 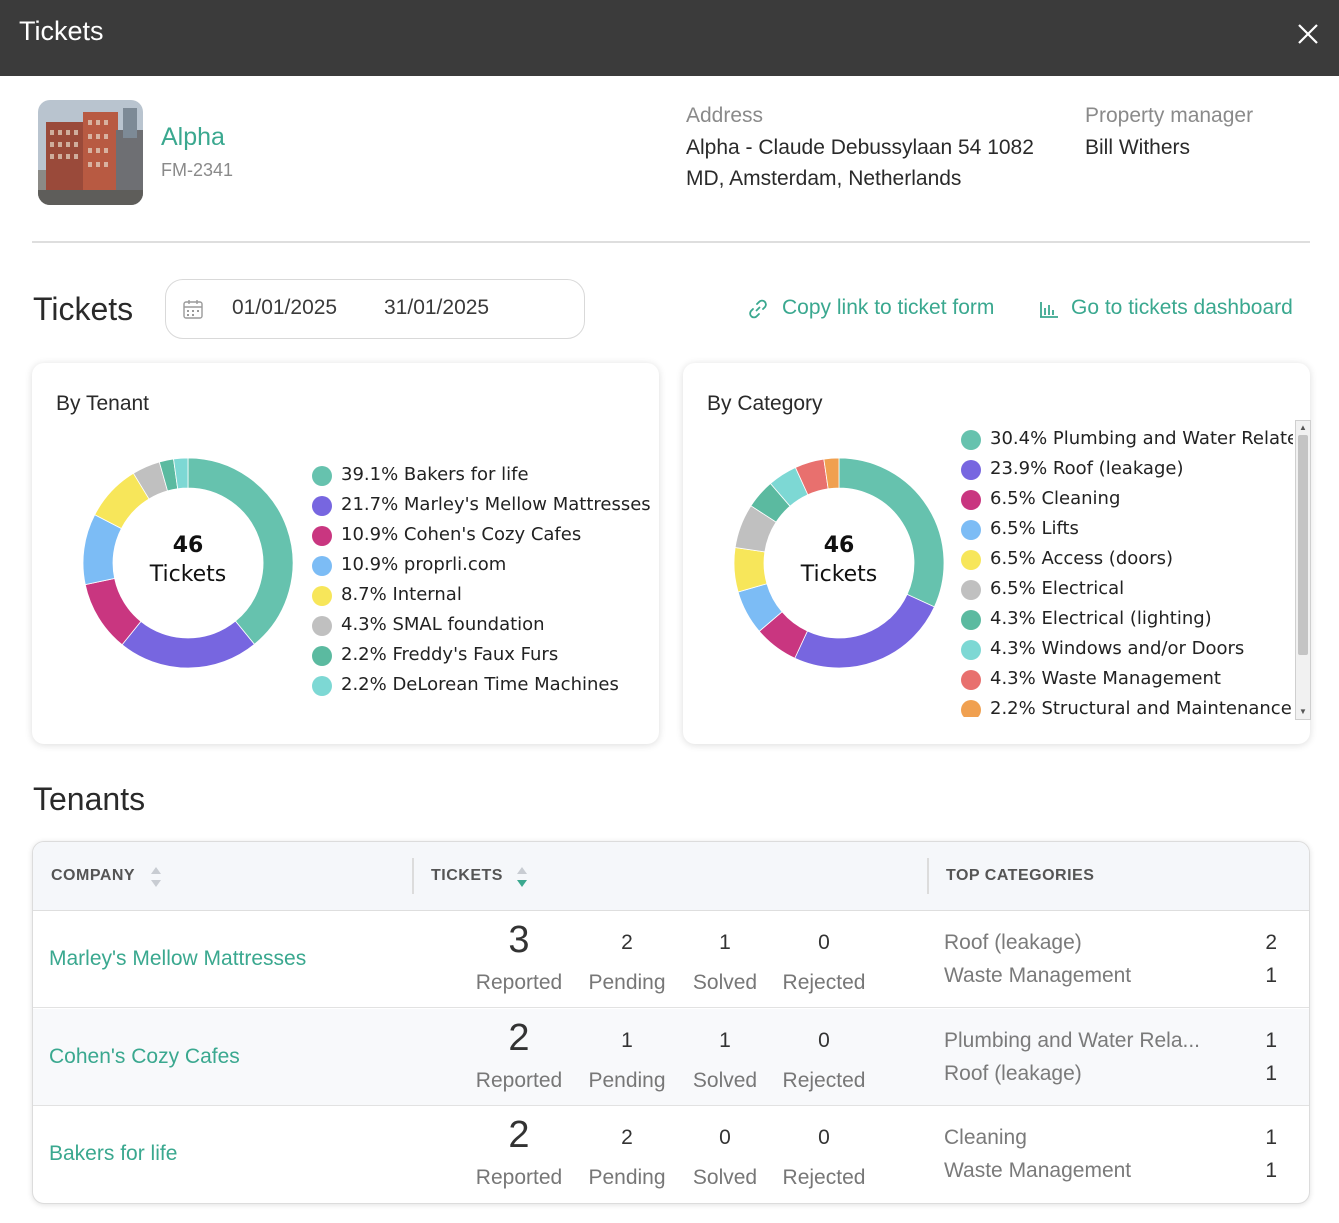 What do you see at coordinates (1105, 678) in the screenshot?
I see `legend-label: 4.3% Waste Management` at bounding box center [1105, 678].